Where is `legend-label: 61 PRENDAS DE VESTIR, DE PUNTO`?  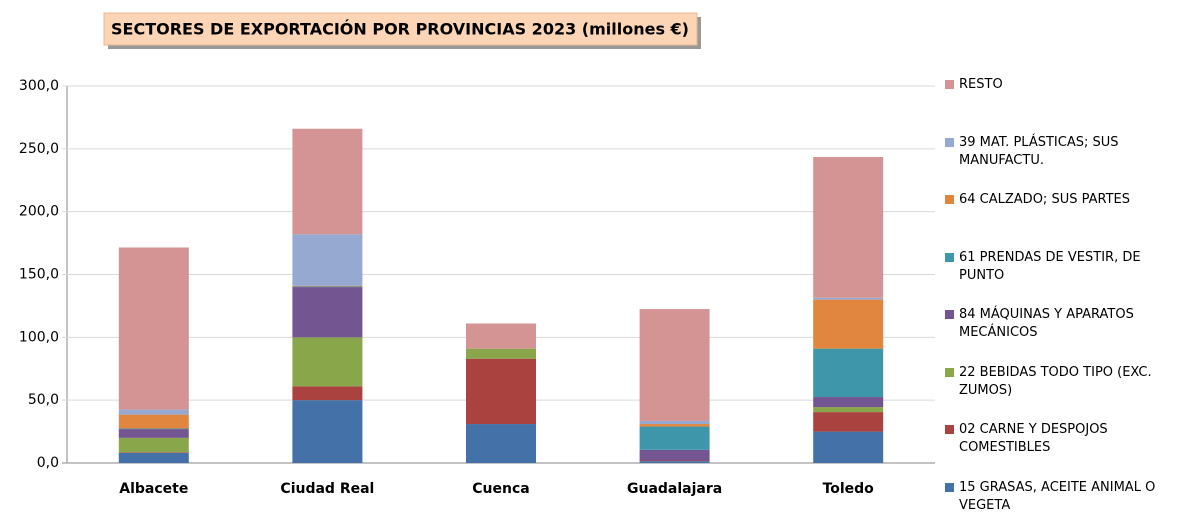
legend-label: 61 PRENDAS DE VESTIR, DE PUNTO is located at coordinates (1050, 266).